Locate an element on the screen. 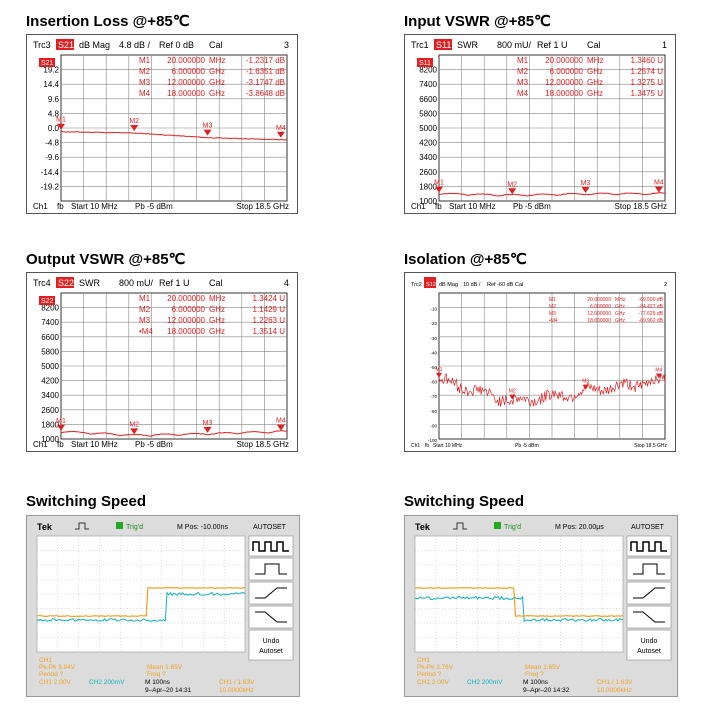 Image resolution: width=704 pixels, height=726 pixels. marker-value: -1.2317 dB is located at coordinates (265, 60).